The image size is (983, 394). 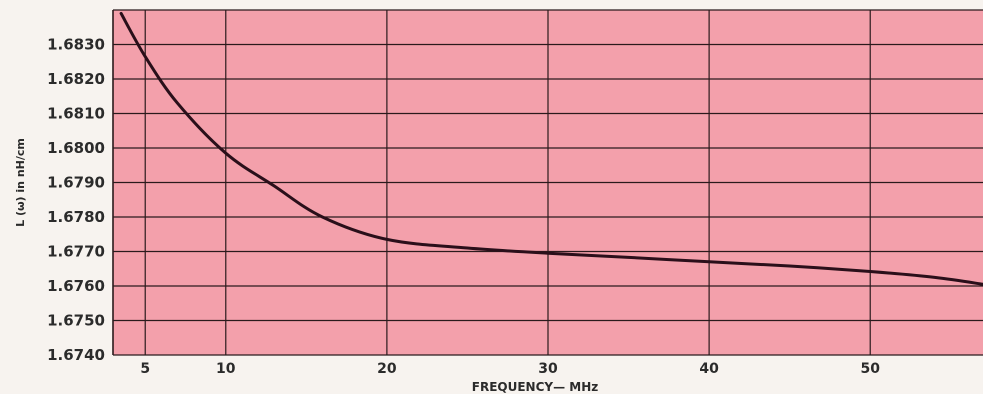 What do you see at coordinates (548, 369) in the screenshot?
I see `x-tick-label: 30` at bounding box center [548, 369].